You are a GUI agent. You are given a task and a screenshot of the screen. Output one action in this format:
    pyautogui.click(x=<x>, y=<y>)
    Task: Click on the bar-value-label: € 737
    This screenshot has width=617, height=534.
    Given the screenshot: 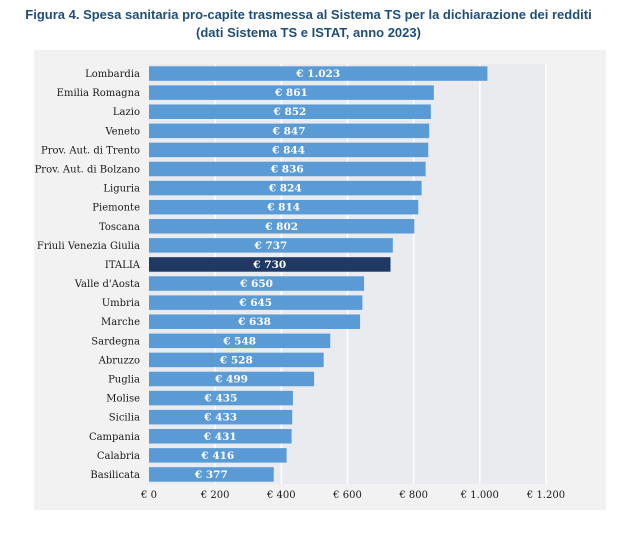 What is the action you would take?
    pyautogui.click(x=270, y=246)
    